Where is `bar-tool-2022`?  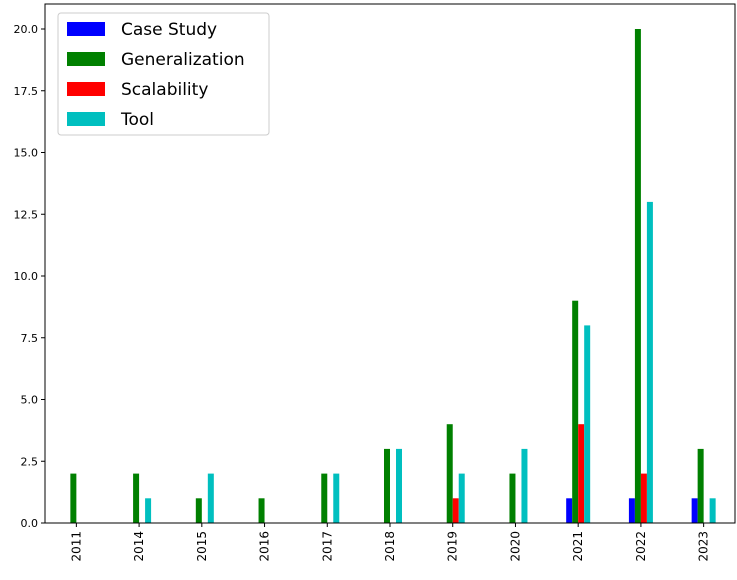
bar-tool-2022 is located at coordinates (649, 362).